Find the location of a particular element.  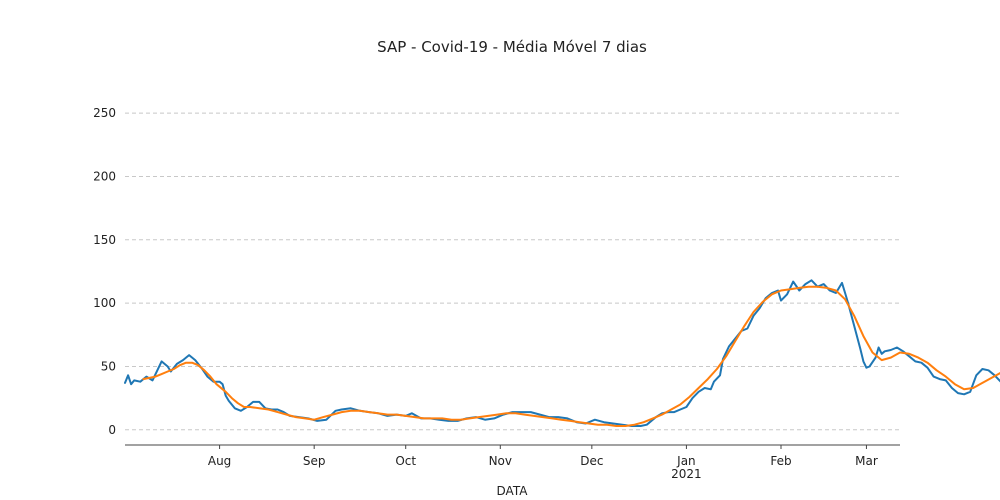

x-tick-label: Mar is located at coordinates (866, 461).